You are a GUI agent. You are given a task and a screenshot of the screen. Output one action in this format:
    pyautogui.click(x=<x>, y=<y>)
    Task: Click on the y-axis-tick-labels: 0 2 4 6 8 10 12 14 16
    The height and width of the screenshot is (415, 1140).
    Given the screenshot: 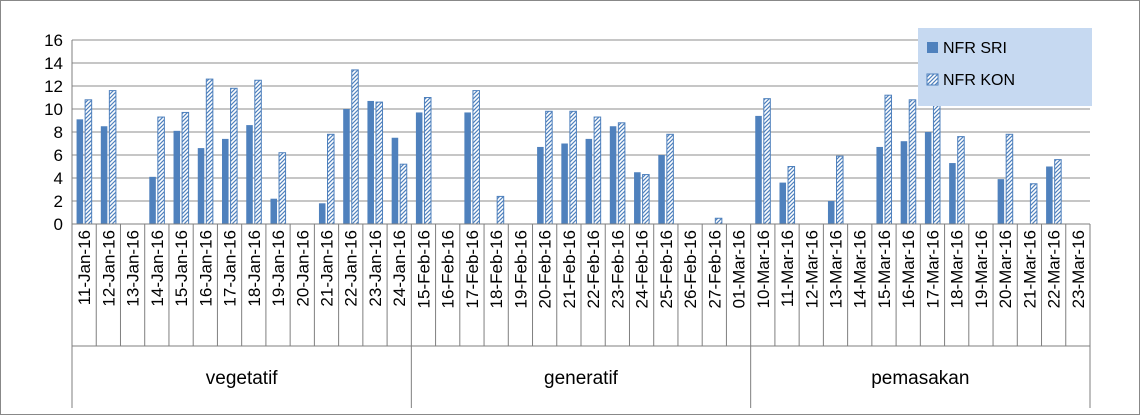 What is the action you would take?
    pyautogui.click(x=53, y=132)
    